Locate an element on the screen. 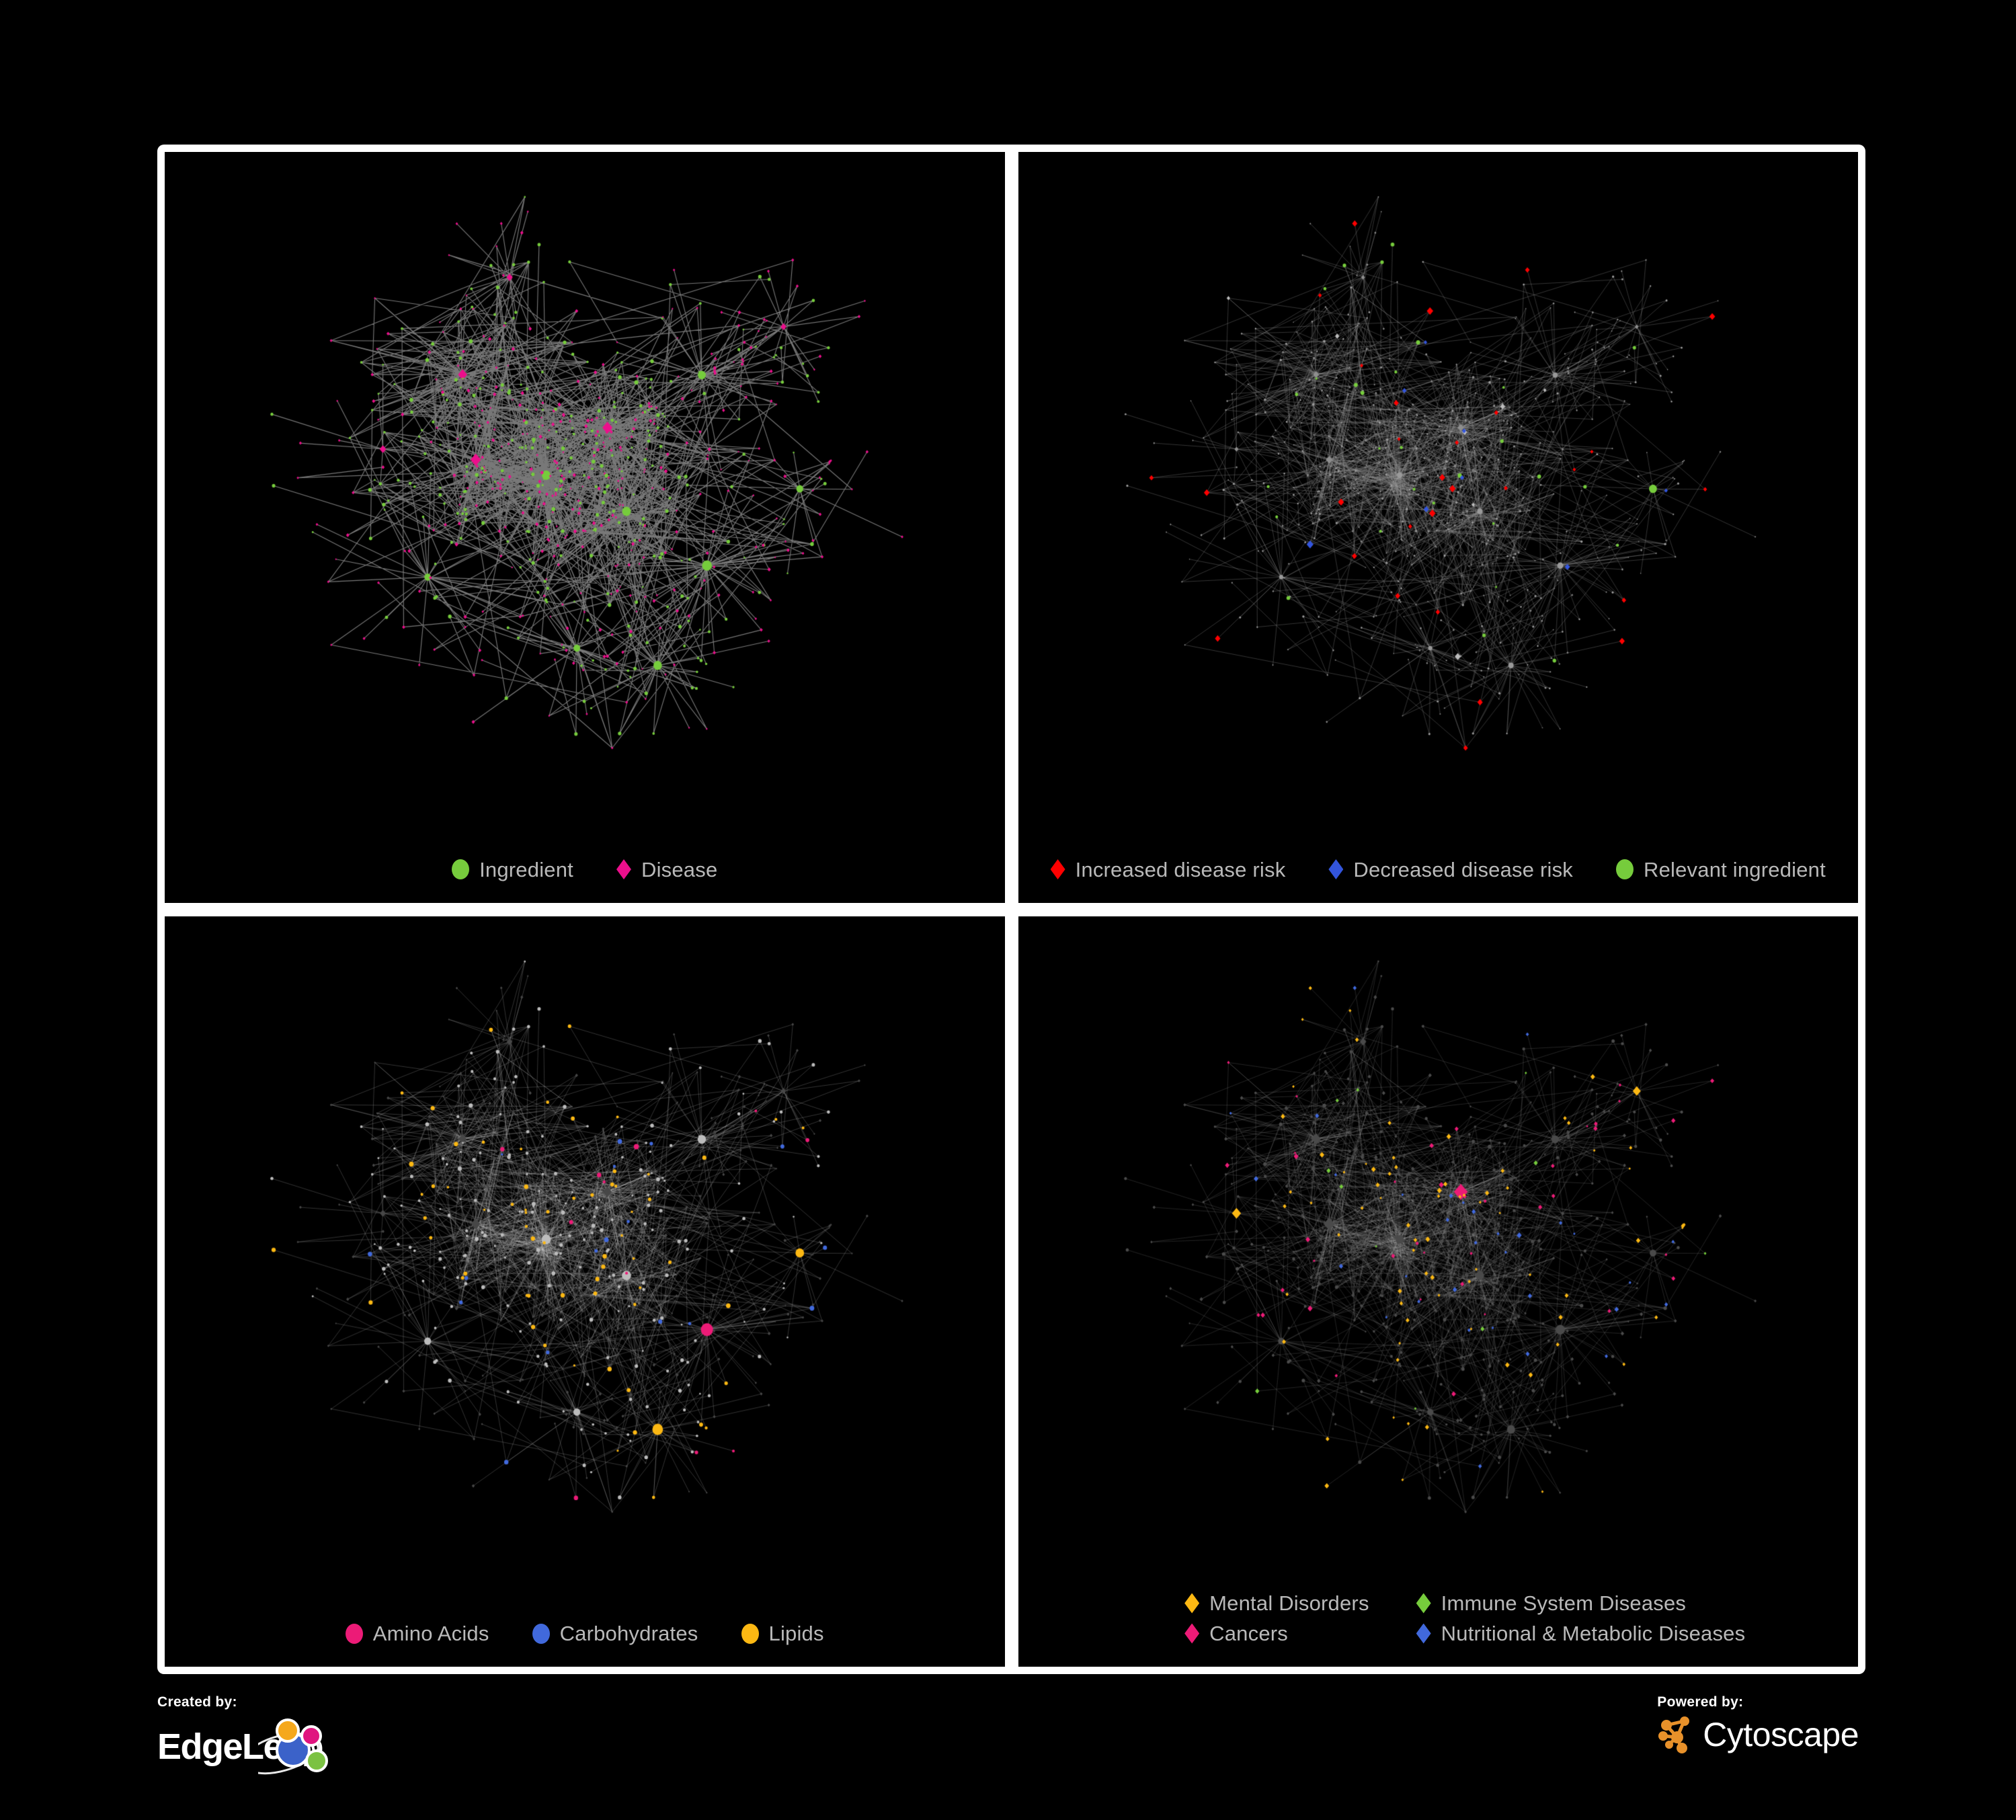 The height and width of the screenshot is (1820, 2016). legend-label-cancers: Cancers is located at coordinates (1248, 1633).